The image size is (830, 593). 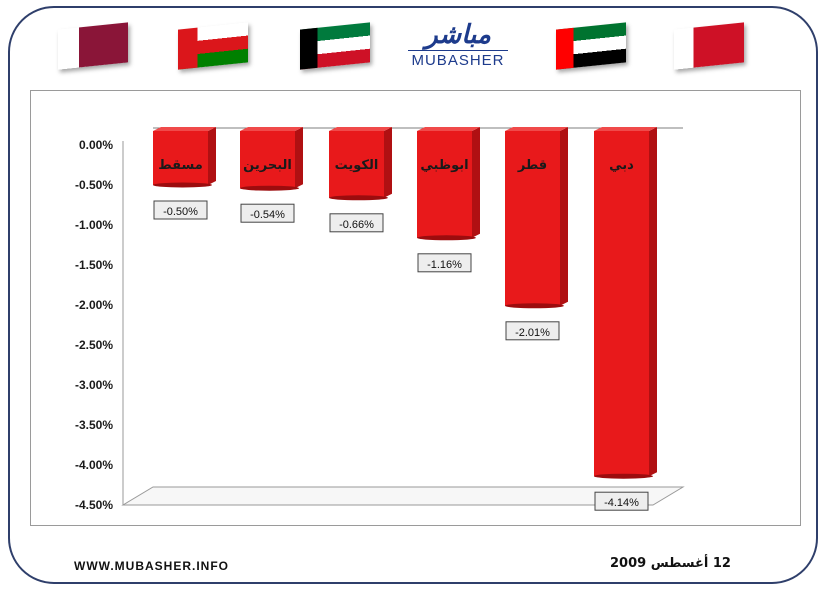 I want to click on y-tick-label: -1.50%, so click(x=94, y=265).